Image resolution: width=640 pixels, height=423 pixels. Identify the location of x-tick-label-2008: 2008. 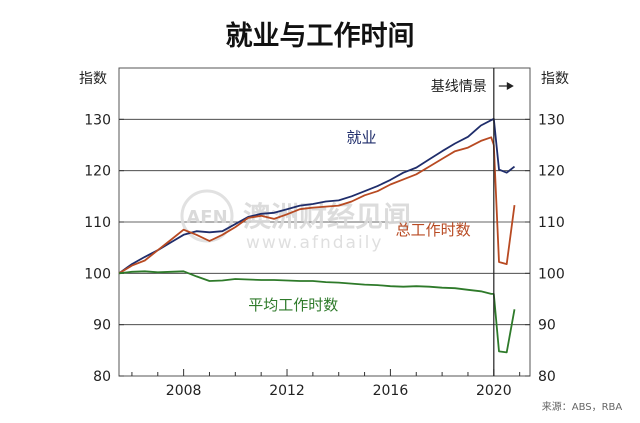
(184, 391).